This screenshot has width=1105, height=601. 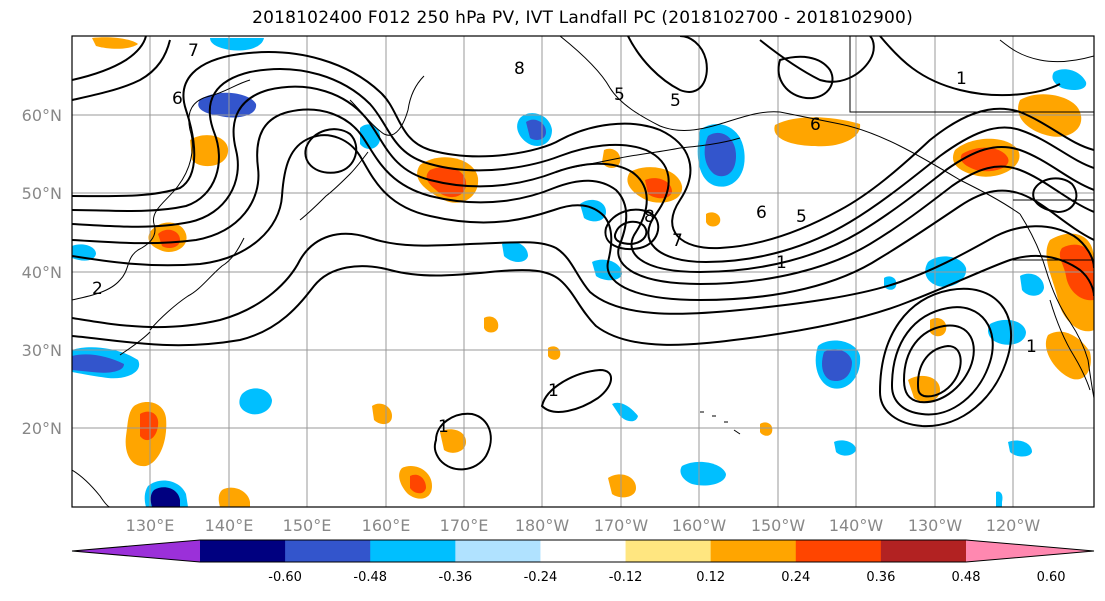 What do you see at coordinates (456, 577) in the screenshot?
I see `colorbar-tick-label: -0.36` at bounding box center [456, 577].